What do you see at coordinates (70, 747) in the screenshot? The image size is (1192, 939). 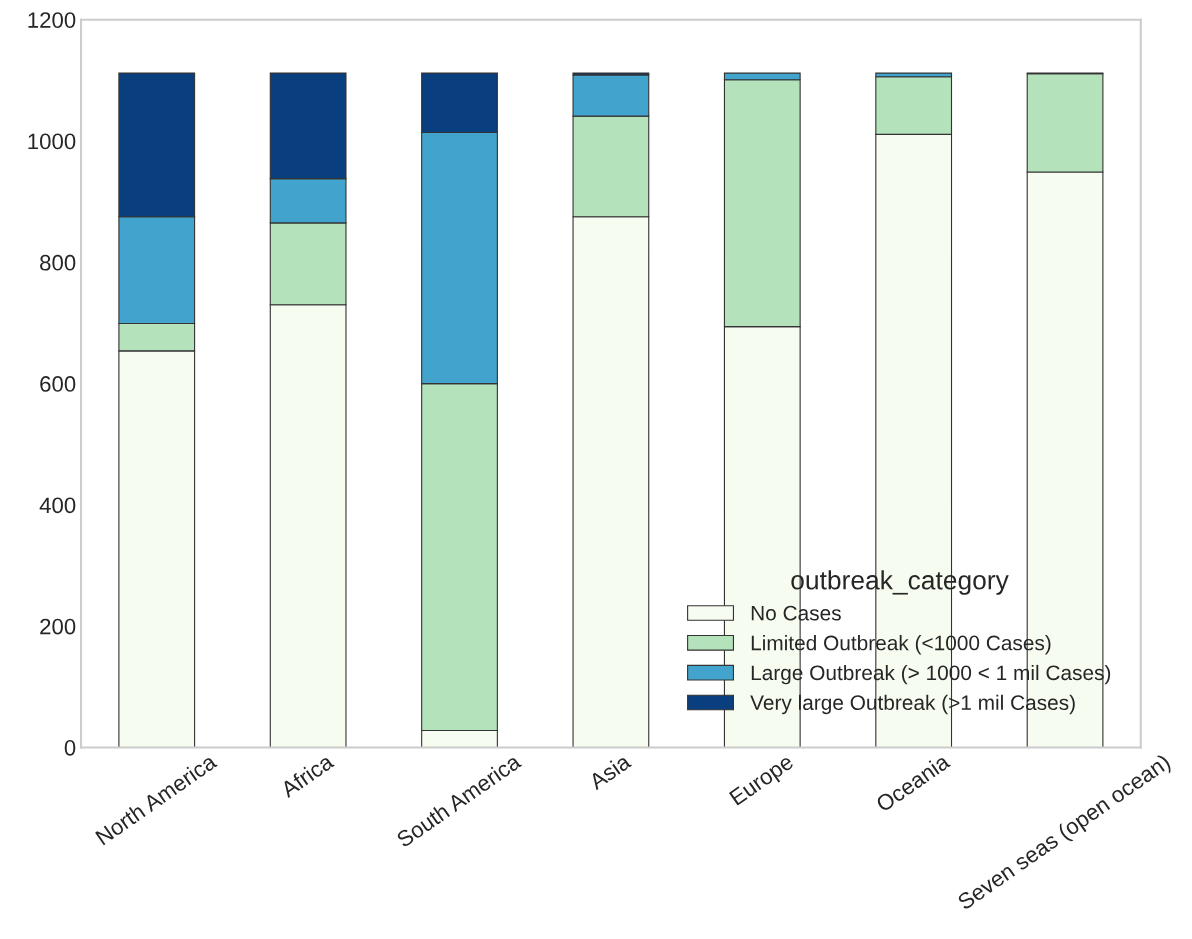 I see `y-tick-label: 0` at bounding box center [70, 747].